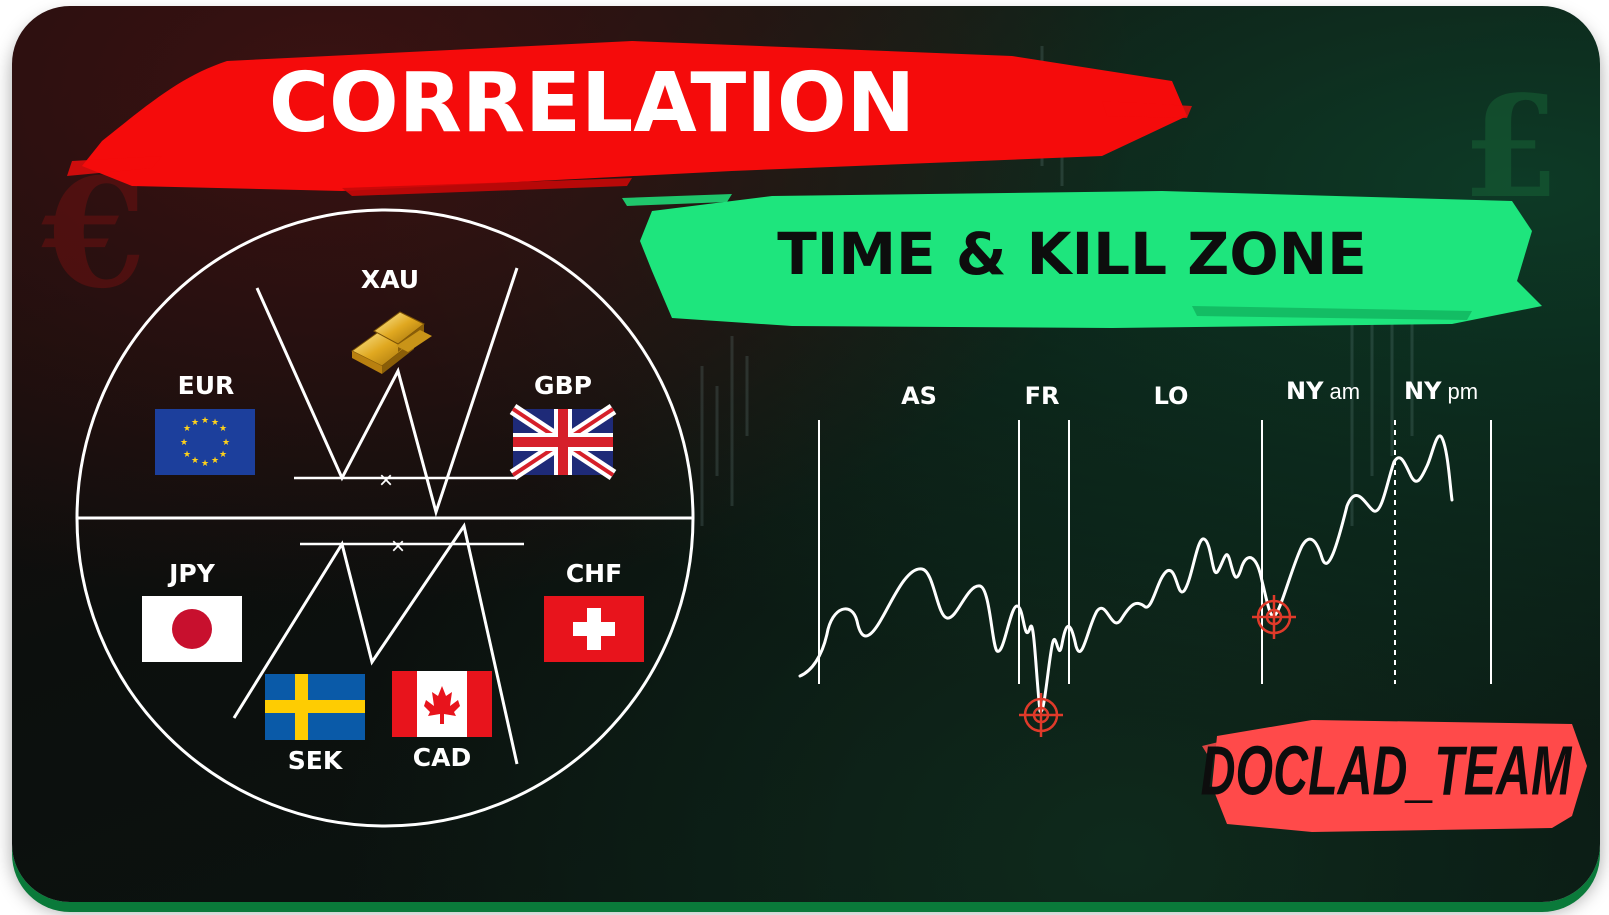 This screenshot has width=1609, height=915. What do you see at coordinates (192, 629) in the screenshot?
I see `japan-flag-icon` at bounding box center [192, 629].